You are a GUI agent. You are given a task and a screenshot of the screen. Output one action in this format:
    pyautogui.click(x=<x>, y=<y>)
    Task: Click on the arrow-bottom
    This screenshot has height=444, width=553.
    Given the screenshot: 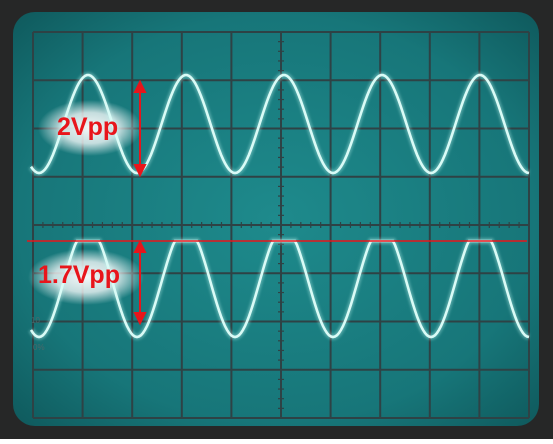 What is the action you would take?
    pyautogui.click(x=140, y=282)
    